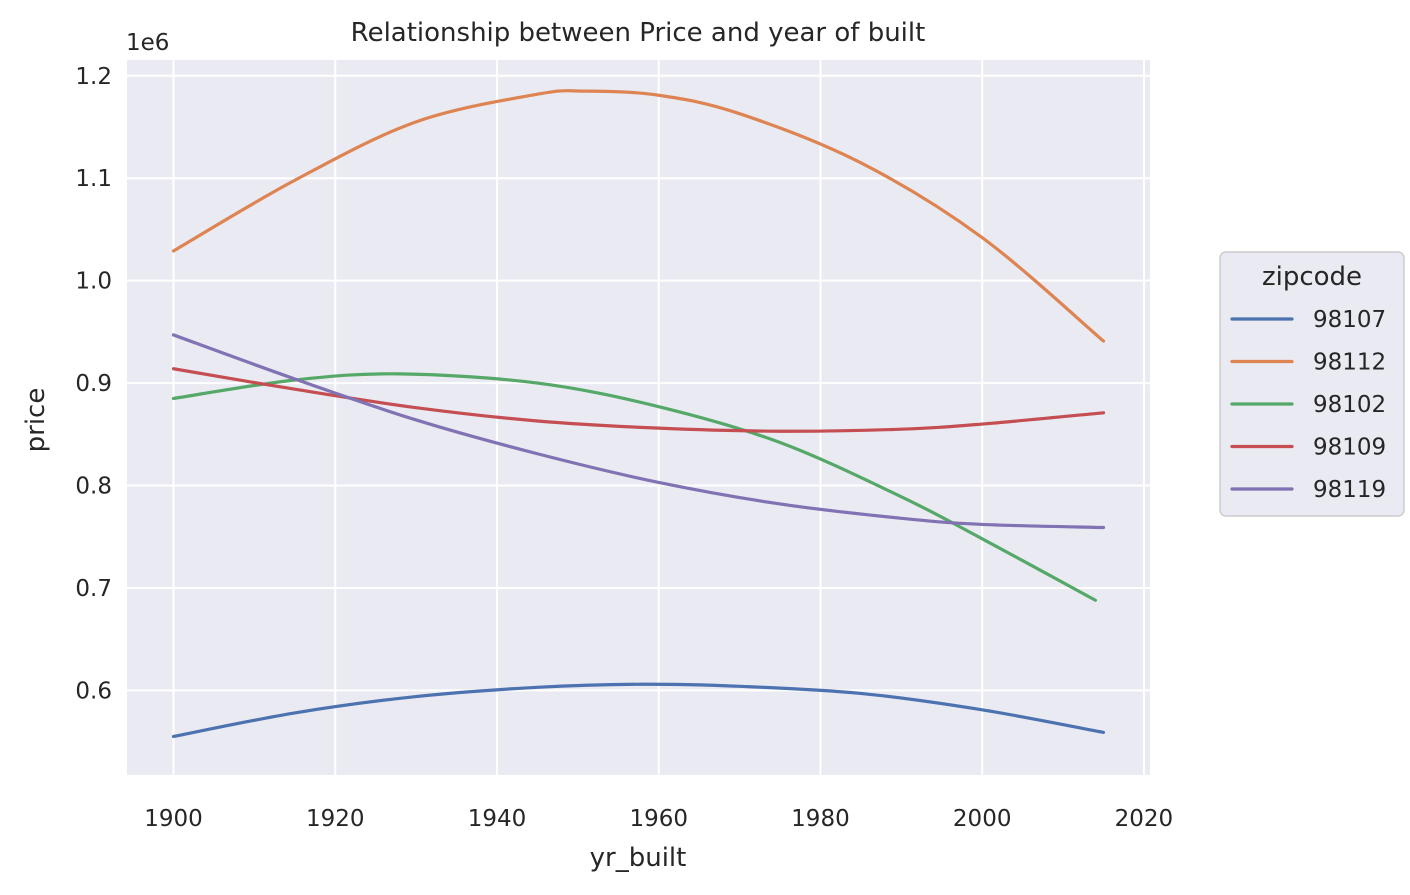  What do you see at coordinates (36, 420) in the screenshot?
I see `y-axis-label: price` at bounding box center [36, 420].